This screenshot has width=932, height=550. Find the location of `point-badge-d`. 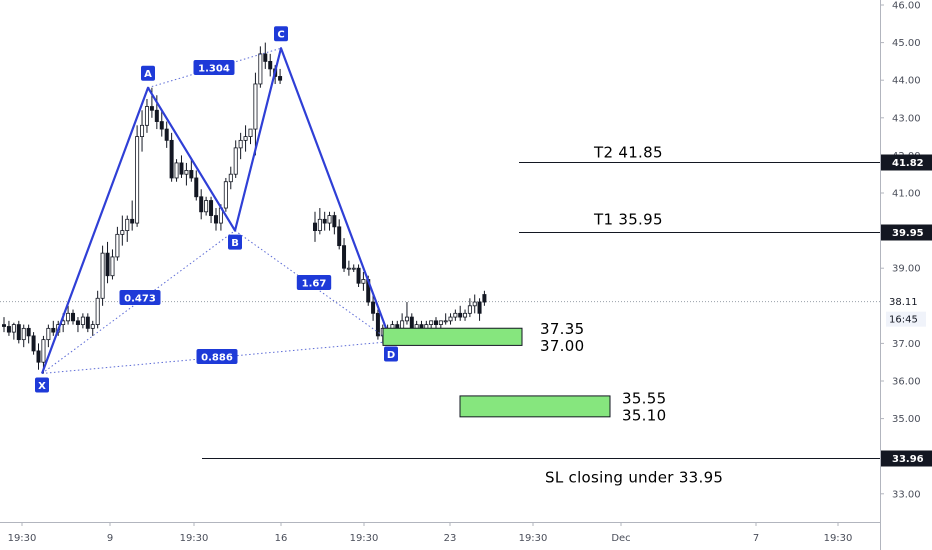

point-badge-d is located at coordinates (391, 354).